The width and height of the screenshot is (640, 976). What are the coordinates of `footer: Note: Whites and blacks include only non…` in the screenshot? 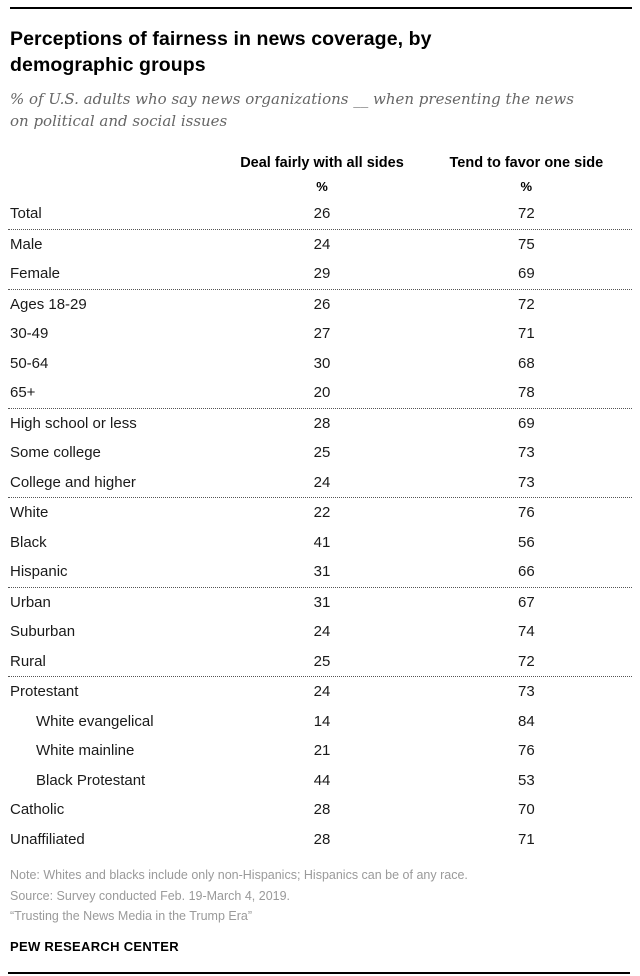 It's located at (320, 896).